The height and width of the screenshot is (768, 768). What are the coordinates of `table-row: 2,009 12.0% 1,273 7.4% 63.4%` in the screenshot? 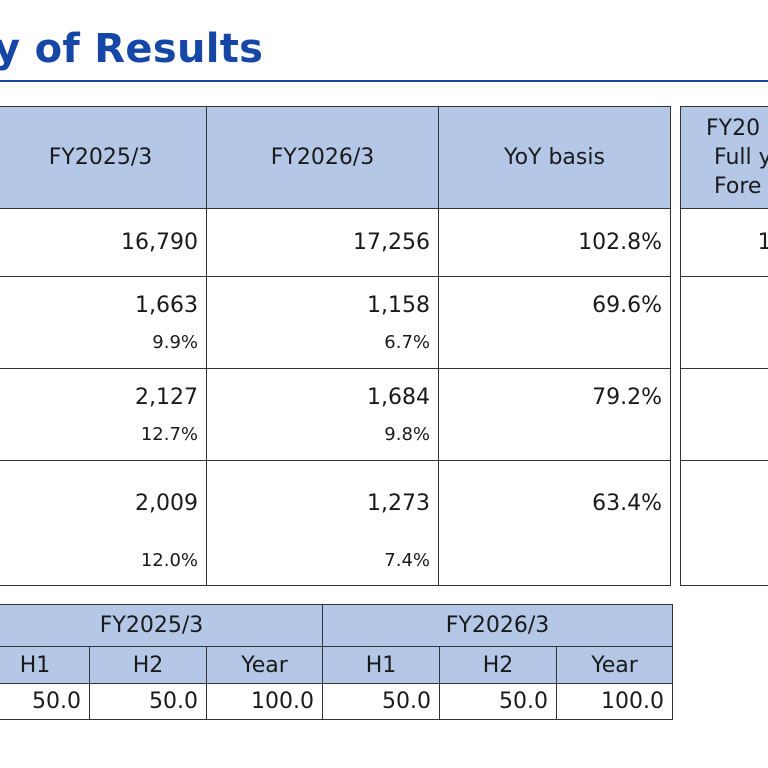 It's located at (335, 523).